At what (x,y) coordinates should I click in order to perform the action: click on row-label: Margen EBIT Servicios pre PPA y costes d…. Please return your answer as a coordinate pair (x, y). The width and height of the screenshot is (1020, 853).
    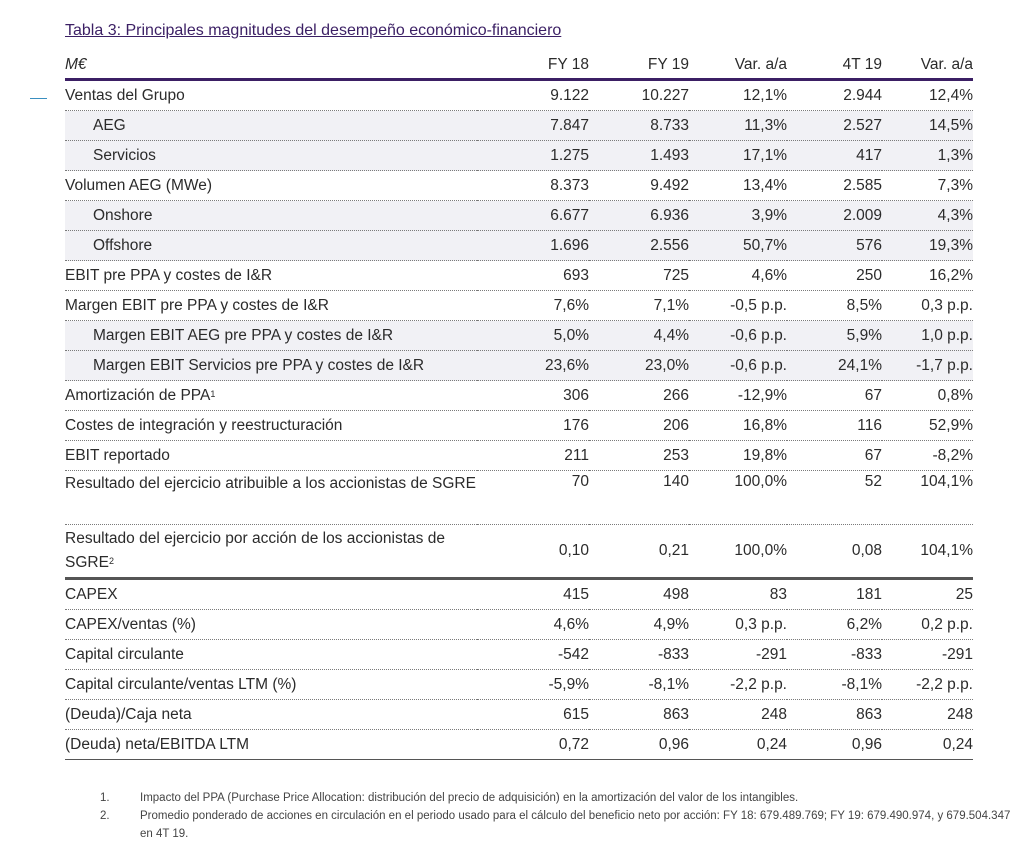
    Looking at the image, I should click on (271, 365).